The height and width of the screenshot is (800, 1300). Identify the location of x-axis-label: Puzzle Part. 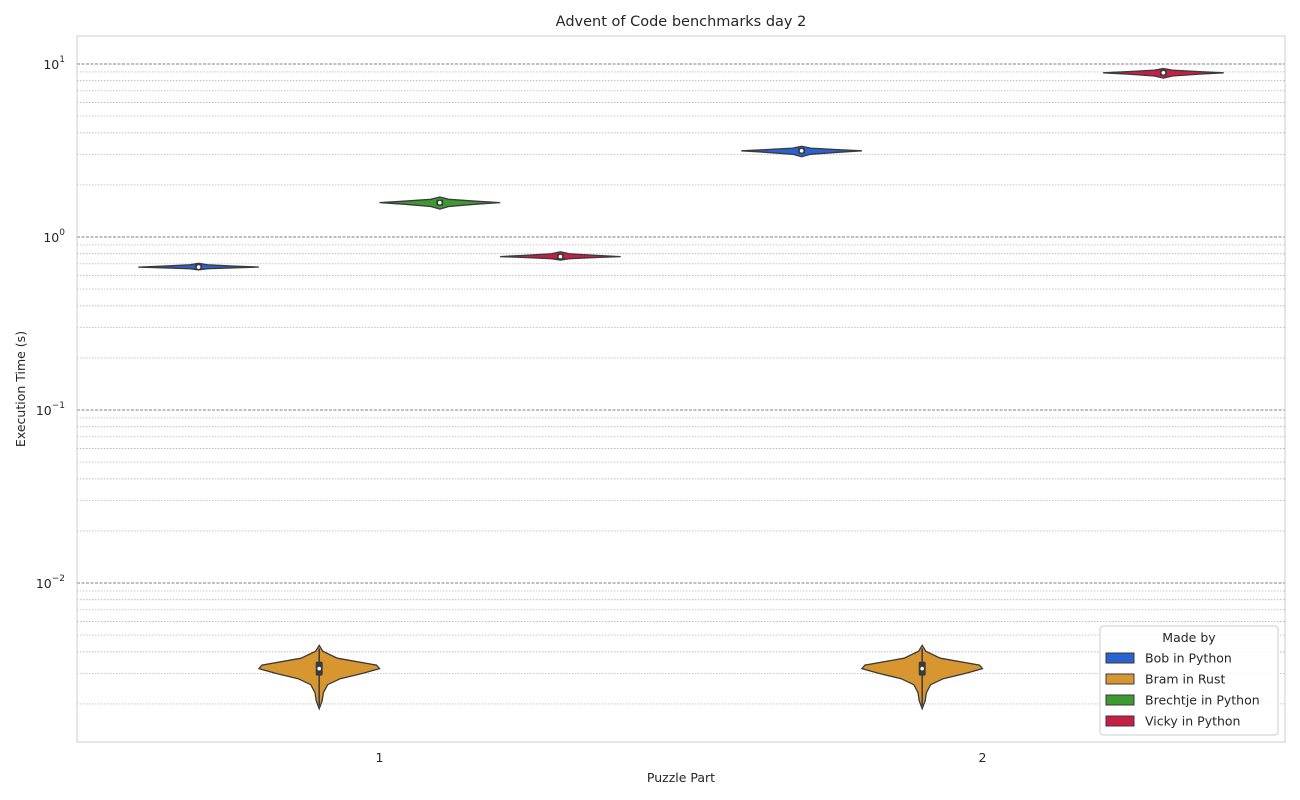
(681, 777).